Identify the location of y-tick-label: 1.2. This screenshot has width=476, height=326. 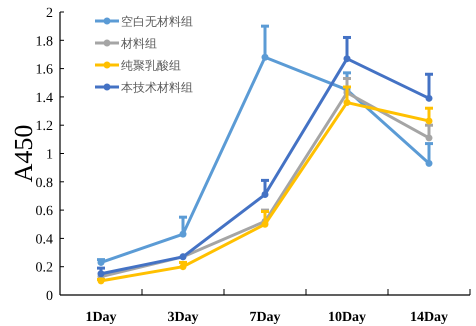
(44, 126).